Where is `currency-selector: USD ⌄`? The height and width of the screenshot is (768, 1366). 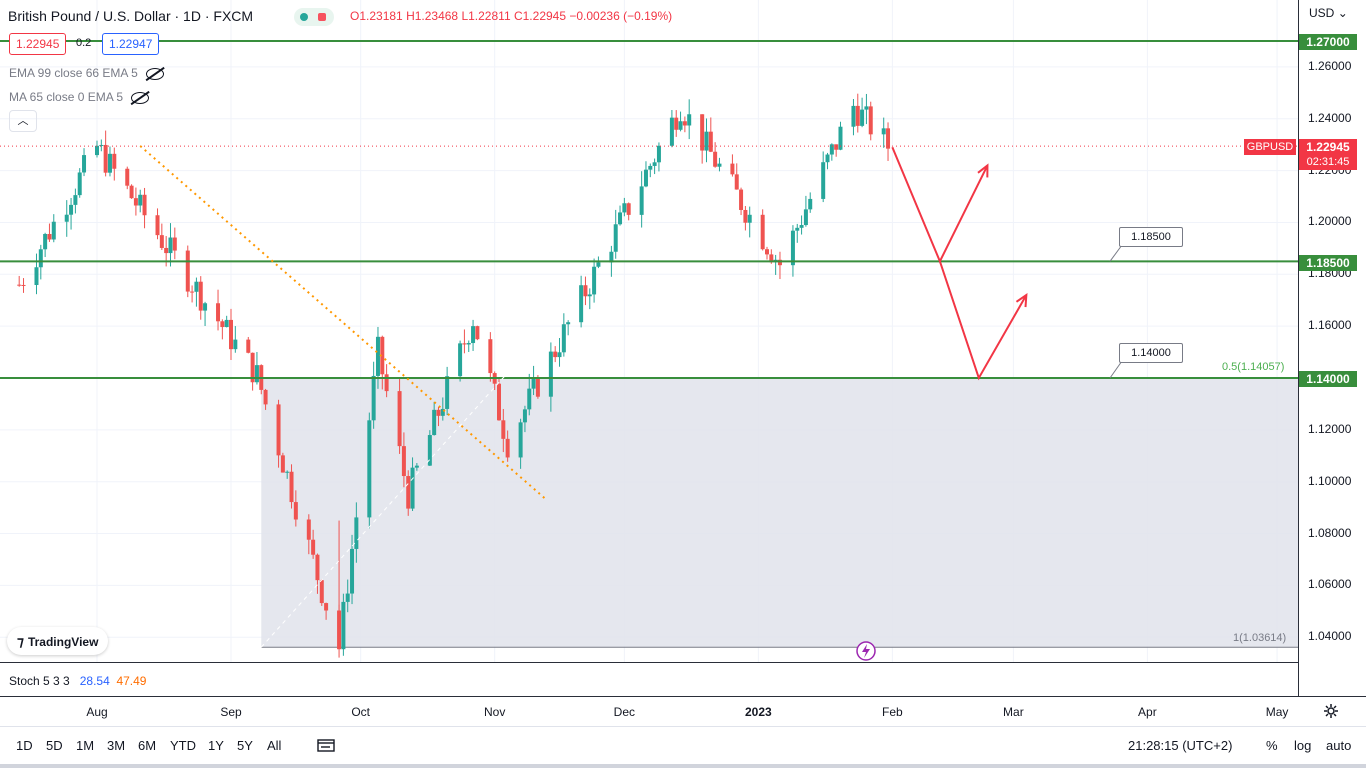 currency-selector: USD ⌄ is located at coordinates (1328, 13).